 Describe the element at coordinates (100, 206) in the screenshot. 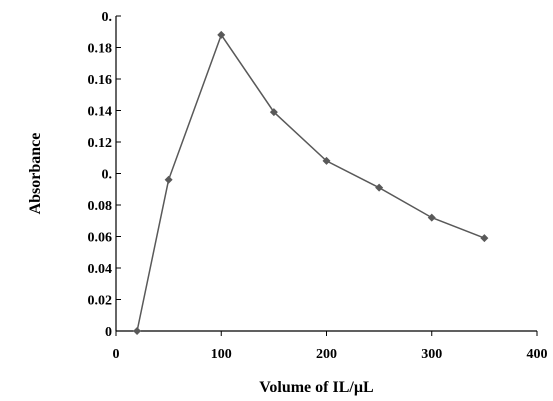

I see `y-tick-label: 0.08` at that location.